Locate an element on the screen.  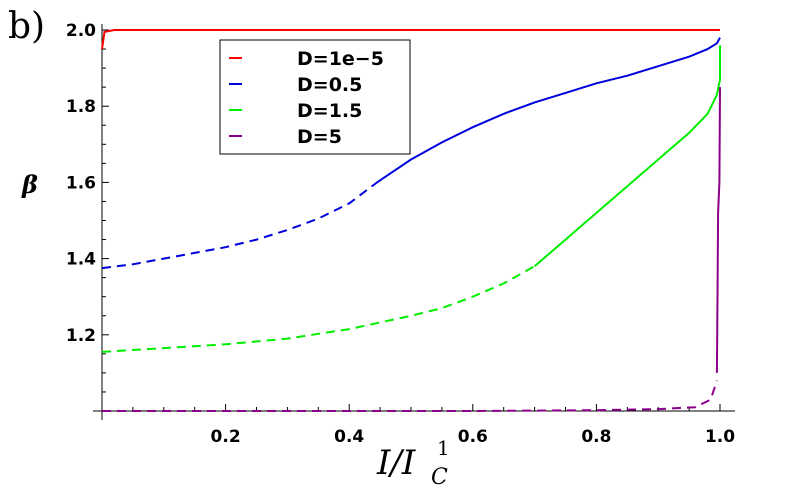
x-axis-label-subscript: C is located at coordinates (439, 477).